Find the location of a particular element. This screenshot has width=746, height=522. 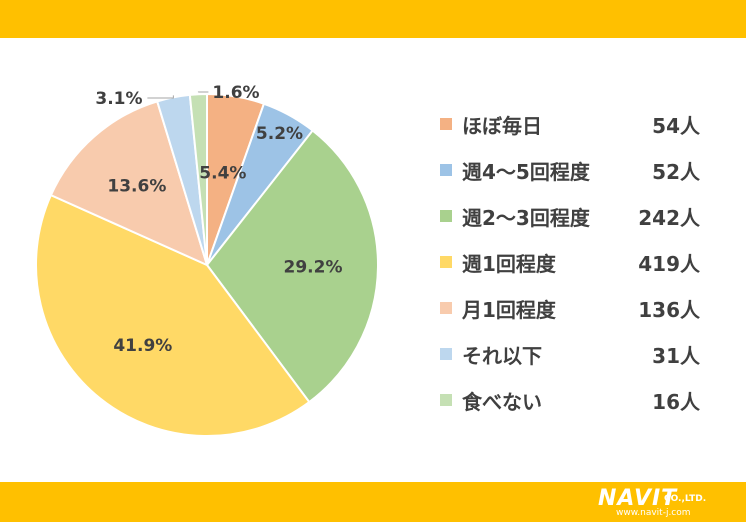

slice-label-2: 29.2% is located at coordinates (313, 267).